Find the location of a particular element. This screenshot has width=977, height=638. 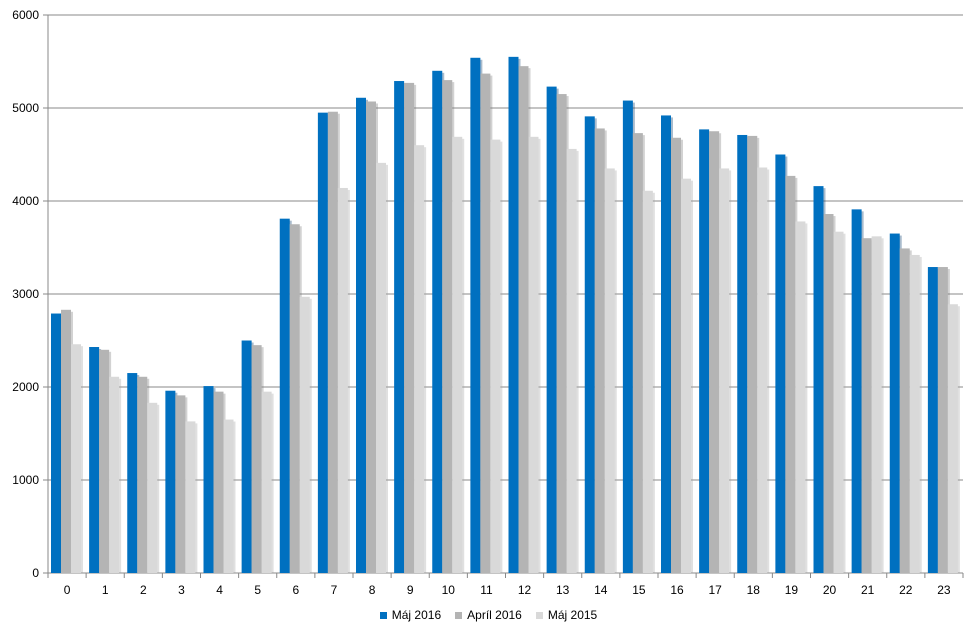

y-tick-label: 4000 is located at coordinates (25, 201).